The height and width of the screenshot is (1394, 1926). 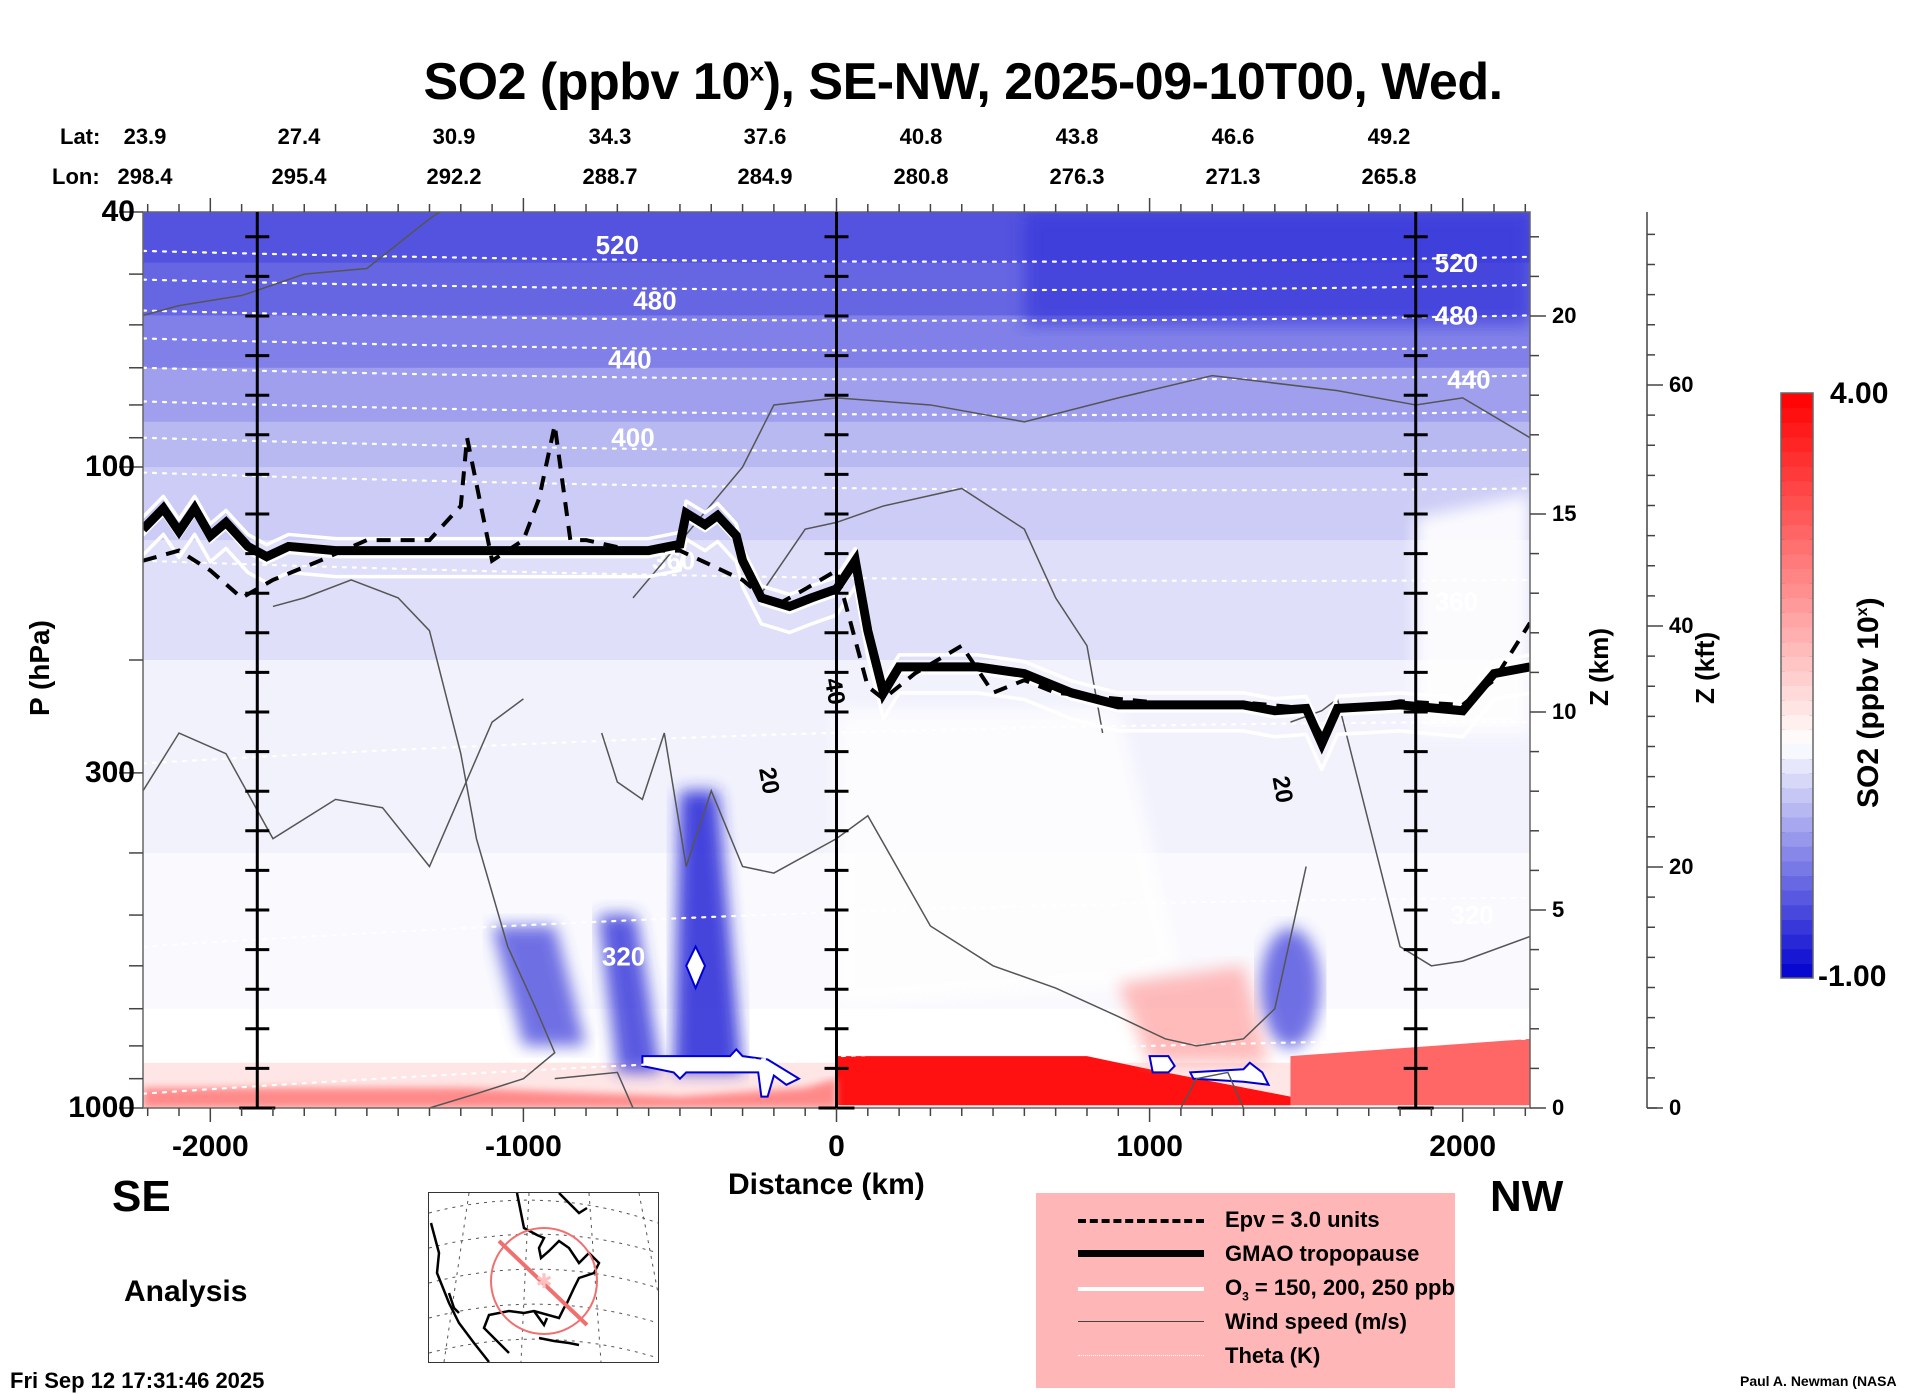 I want to click on y-tick-label: 100, so click(x=109, y=467).